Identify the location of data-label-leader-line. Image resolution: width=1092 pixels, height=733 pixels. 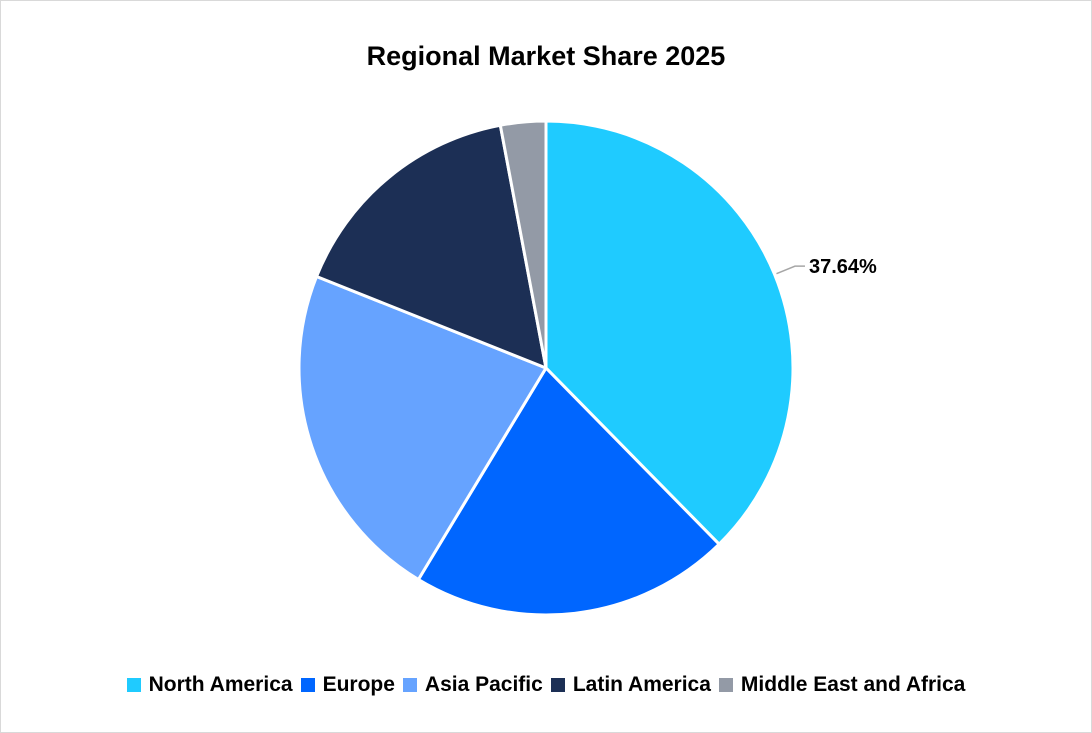
(790, 270).